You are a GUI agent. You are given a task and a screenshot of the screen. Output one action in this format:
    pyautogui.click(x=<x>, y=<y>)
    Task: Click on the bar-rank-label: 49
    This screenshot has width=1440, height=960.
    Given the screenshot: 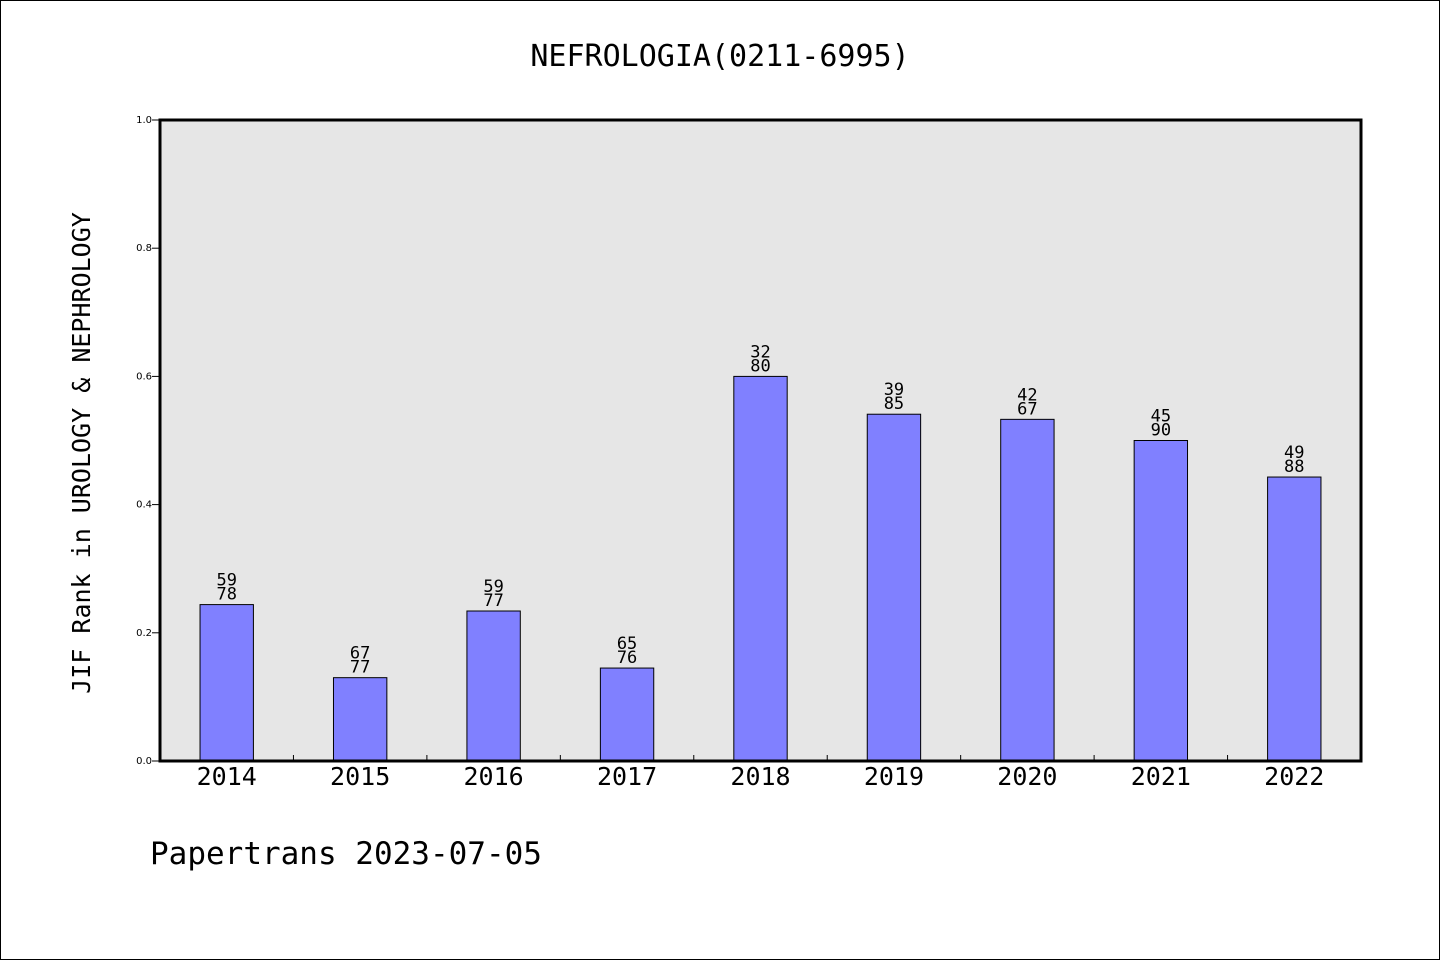 What is the action you would take?
    pyautogui.click(x=1294, y=453)
    